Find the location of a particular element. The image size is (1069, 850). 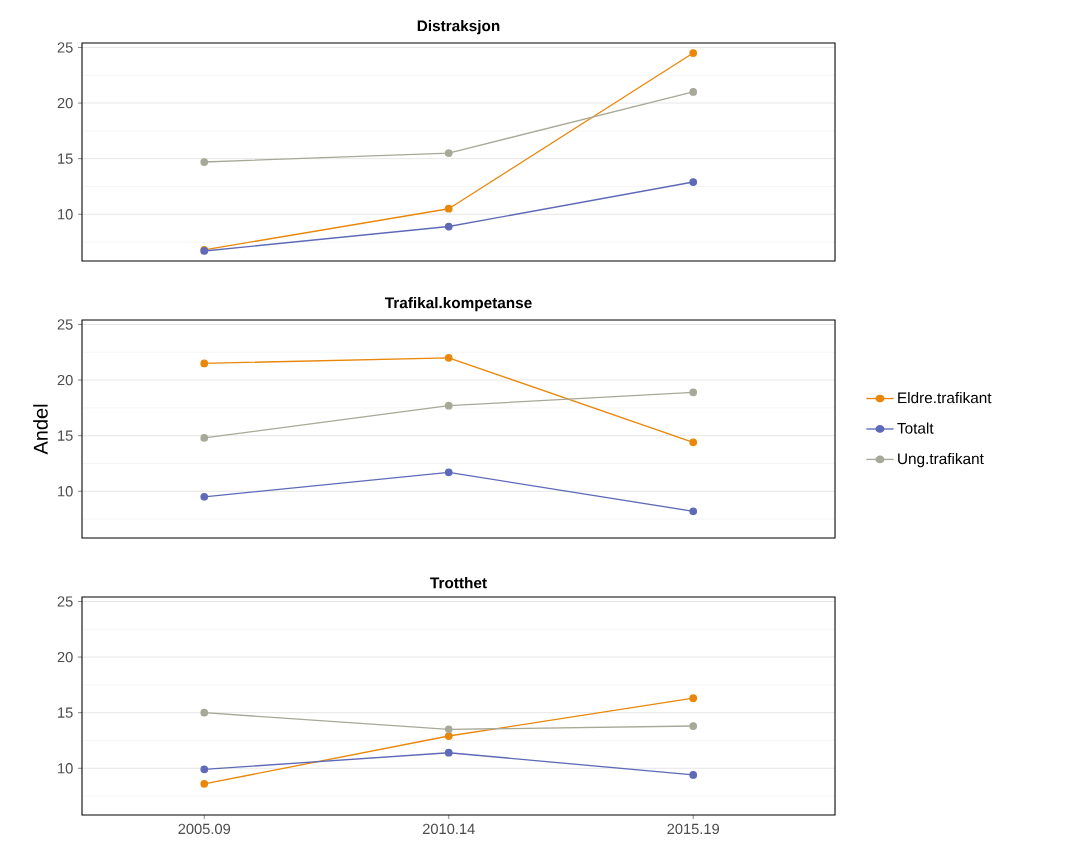

x-tick-label: 2010.14 is located at coordinates (448, 829).